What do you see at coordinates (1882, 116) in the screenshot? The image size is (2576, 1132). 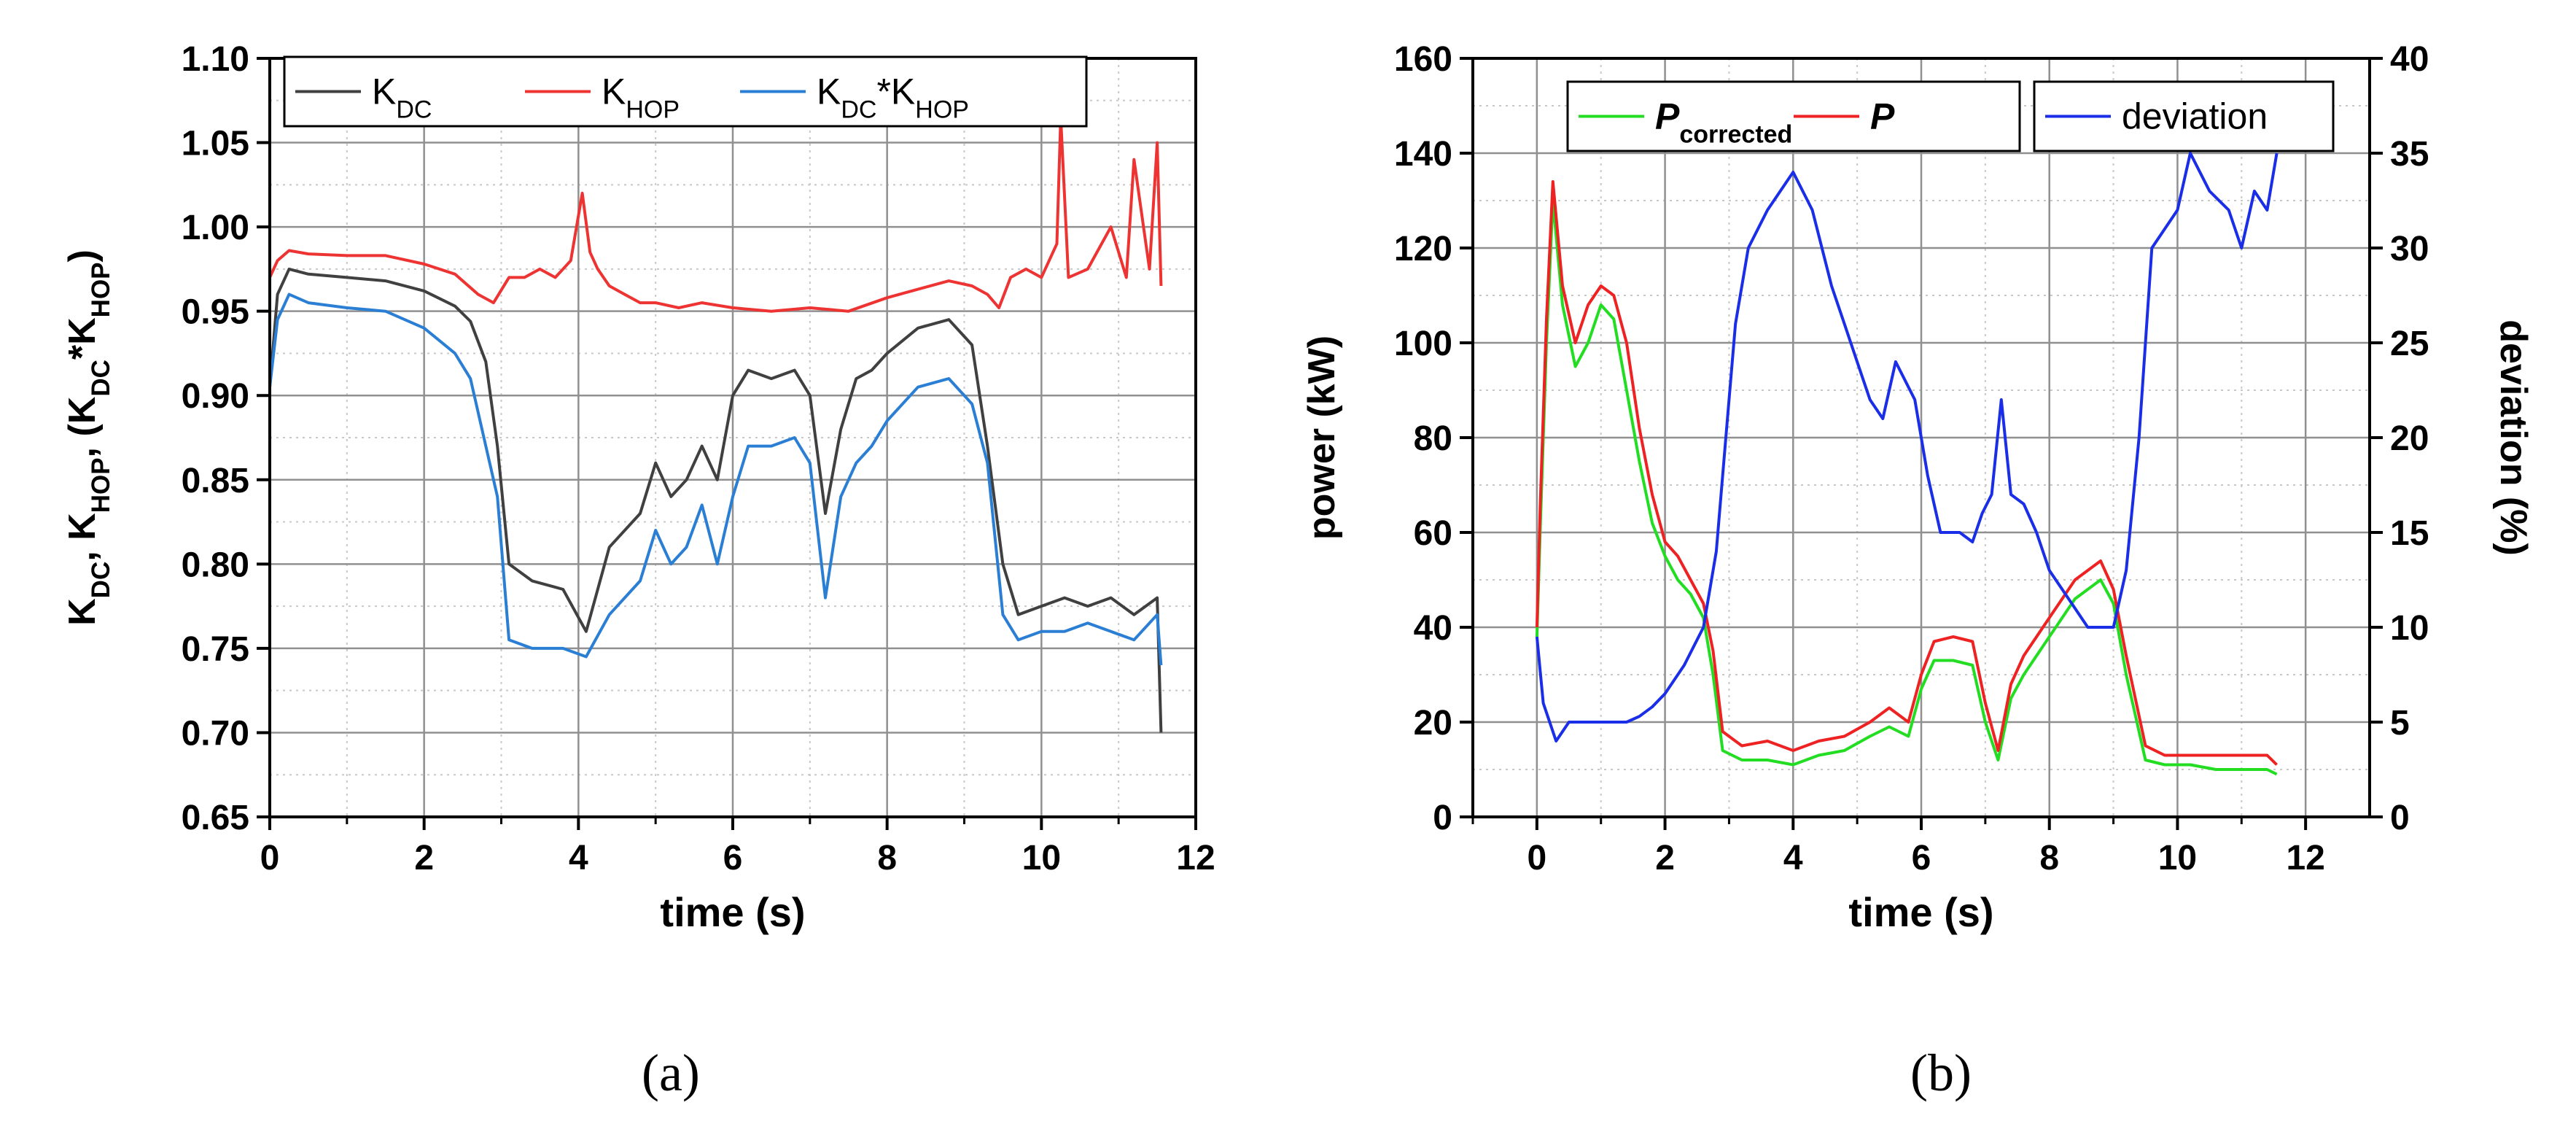 I see `b-legend-label-1: P` at bounding box center [1882, 116].